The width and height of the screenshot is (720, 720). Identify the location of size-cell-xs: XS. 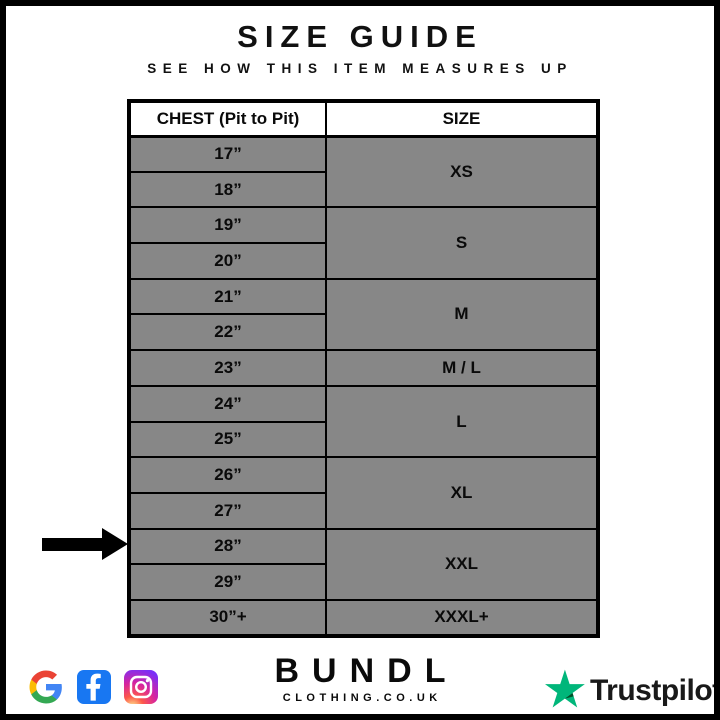
(462, 171).